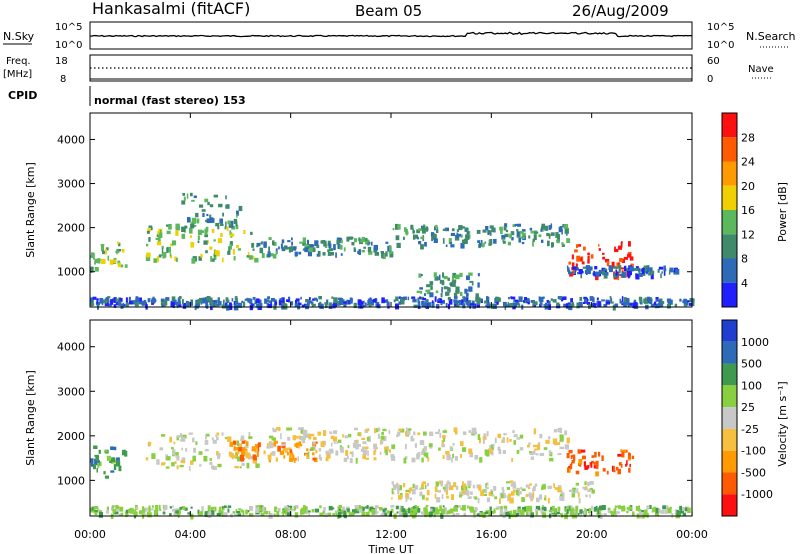 The width and height of the screenshot is (800, 554). What do you see at coordinates (291, 534) in the screenshot?
I see `x-tick-label: 08:00` at bounding box center [291, 534].